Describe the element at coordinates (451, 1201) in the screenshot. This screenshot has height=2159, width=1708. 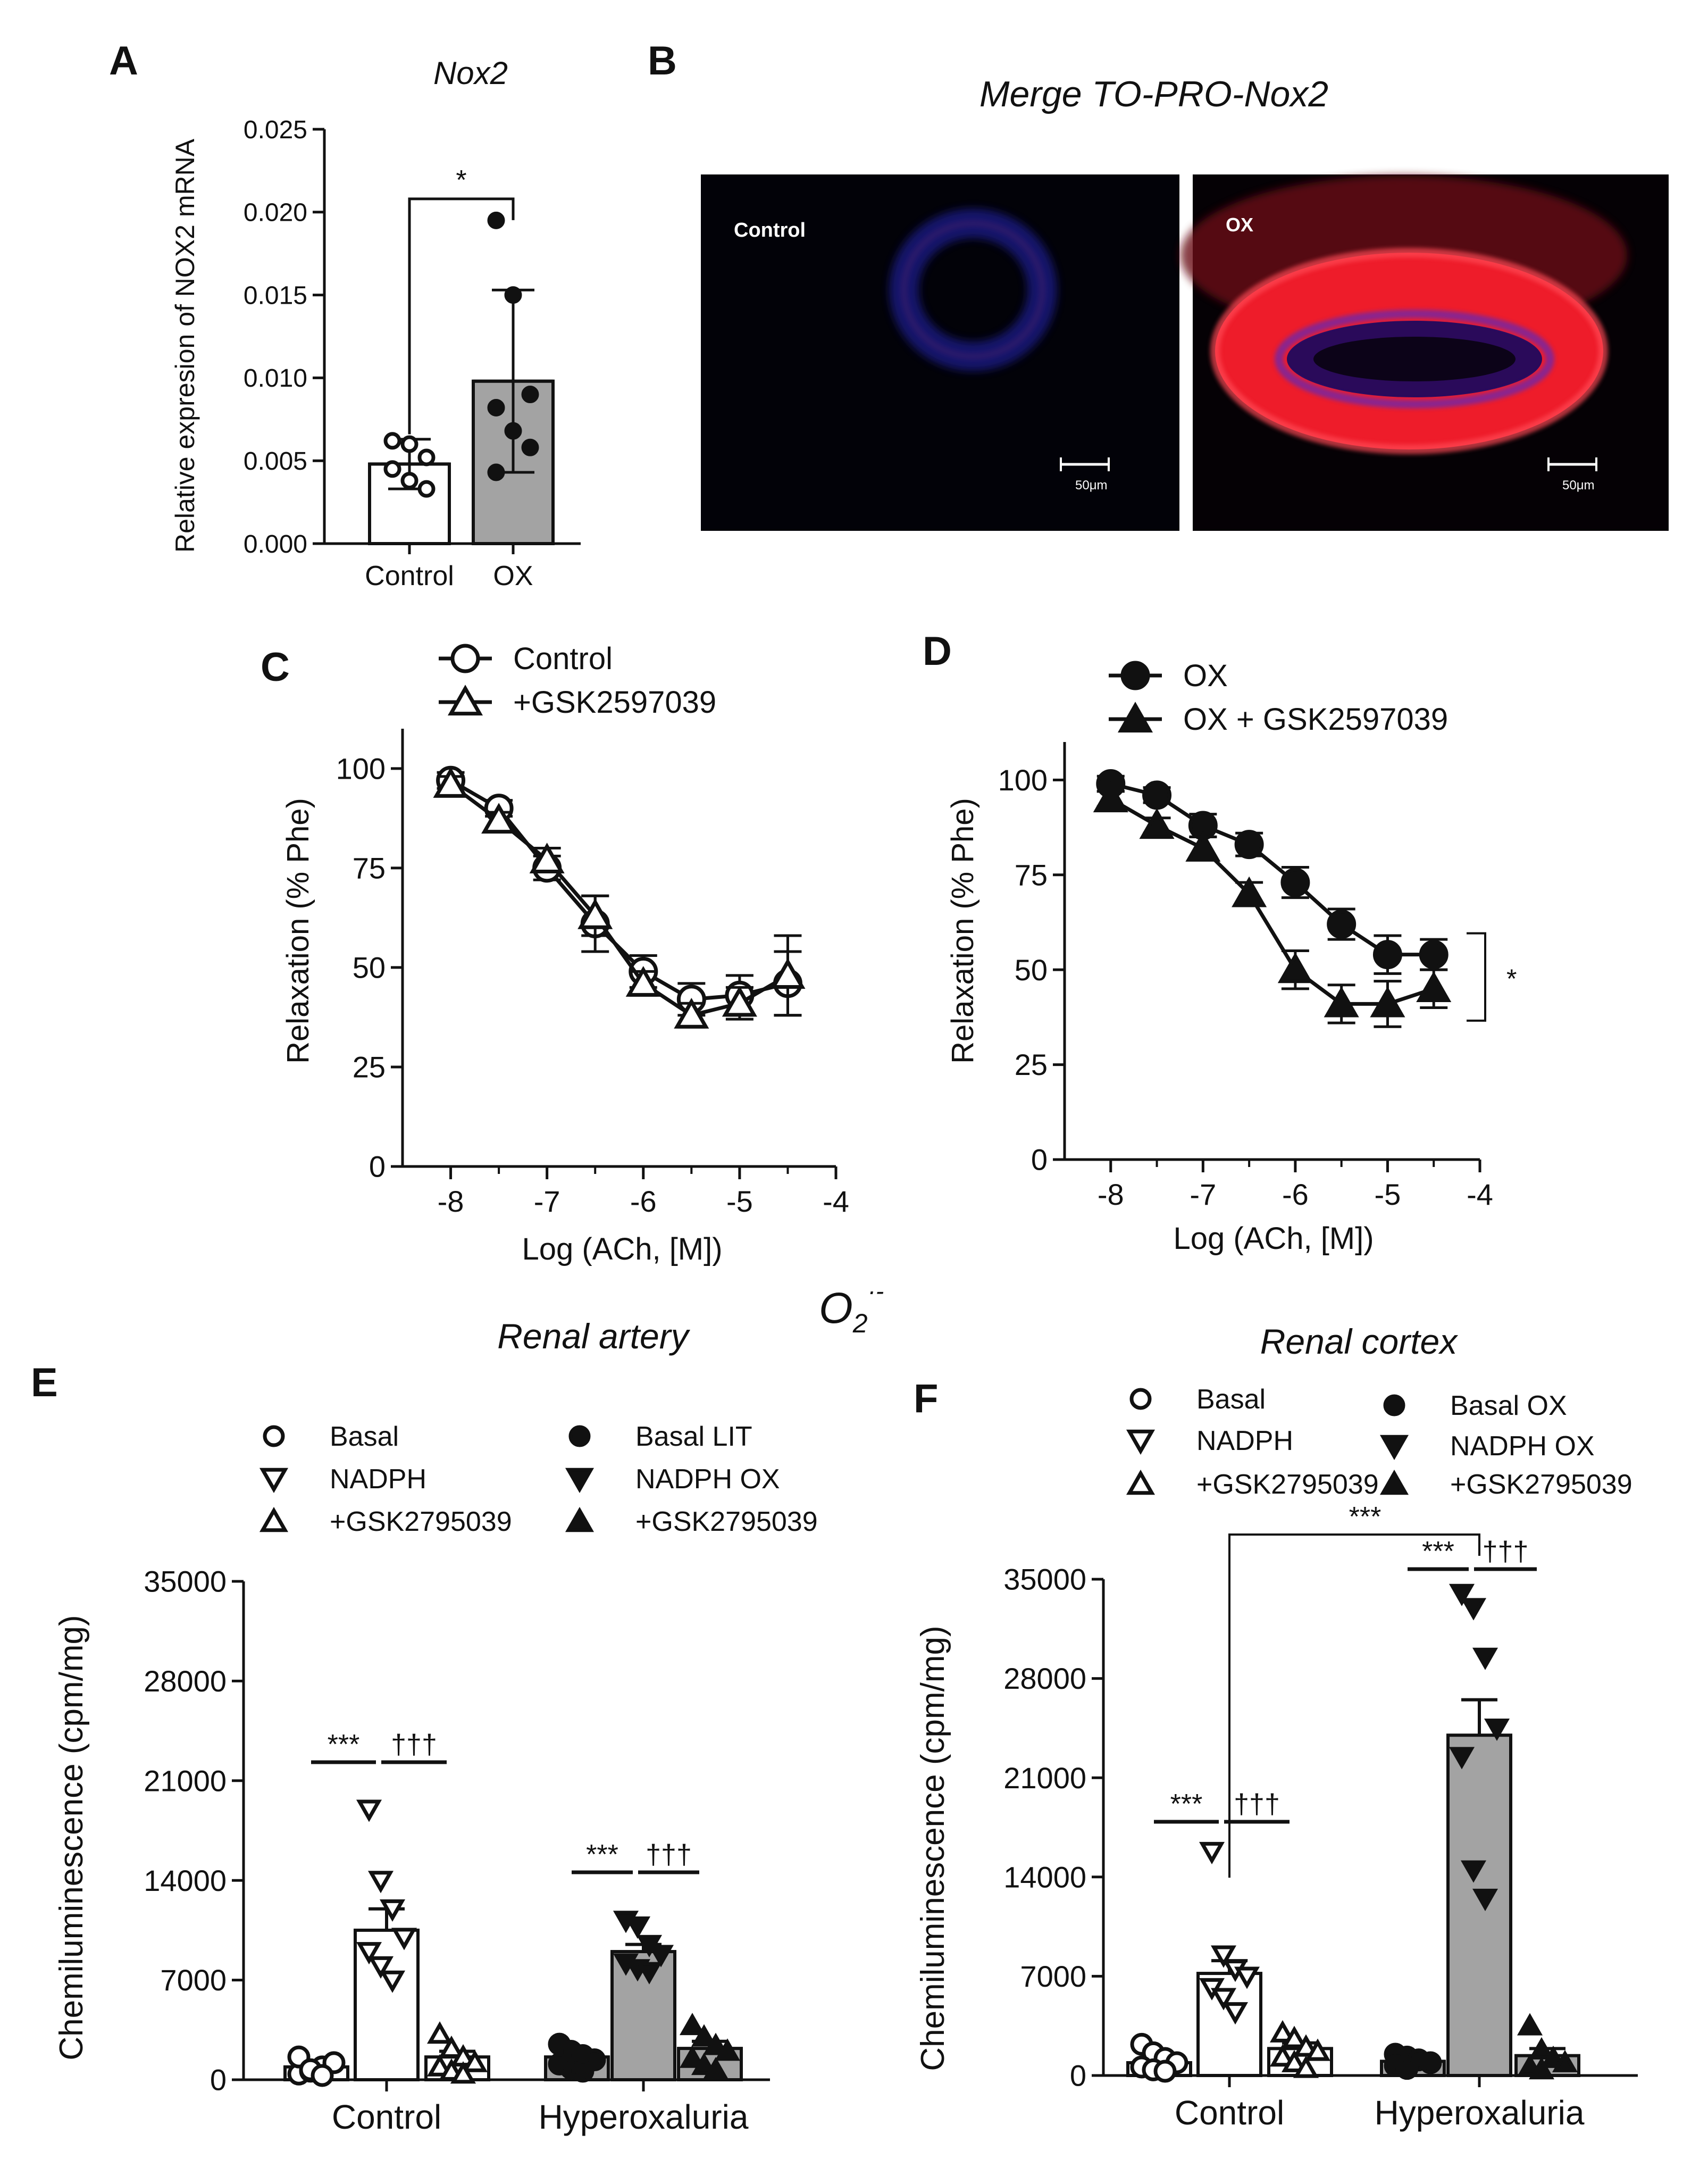
I see `panel-c-x-tick-label: -8` at that location.